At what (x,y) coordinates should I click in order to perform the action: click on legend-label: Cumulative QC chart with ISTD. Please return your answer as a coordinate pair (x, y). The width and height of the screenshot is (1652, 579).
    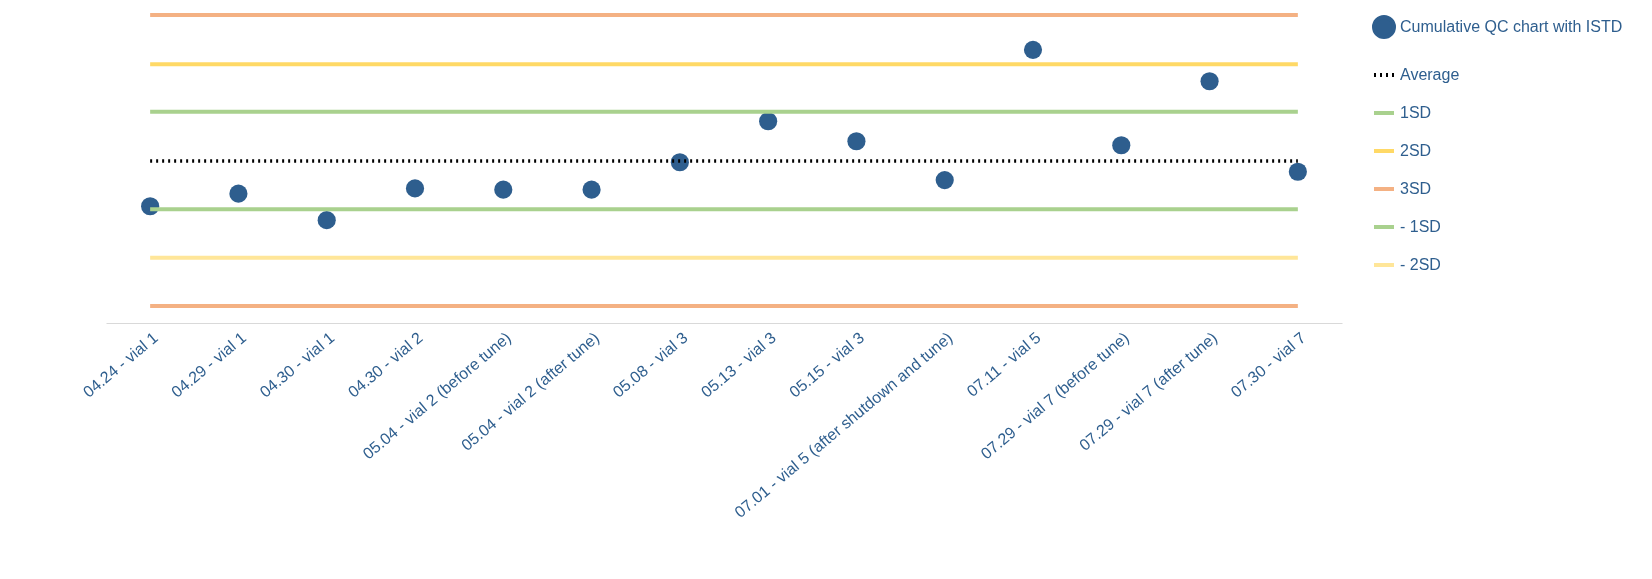
    Looking at the image, I should click on (1511, 26).